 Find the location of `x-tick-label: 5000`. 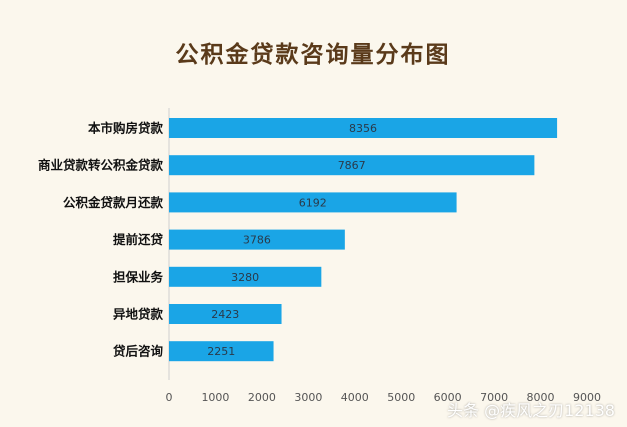

x-tick-label: 5000 is located at coordinates (401, 397).